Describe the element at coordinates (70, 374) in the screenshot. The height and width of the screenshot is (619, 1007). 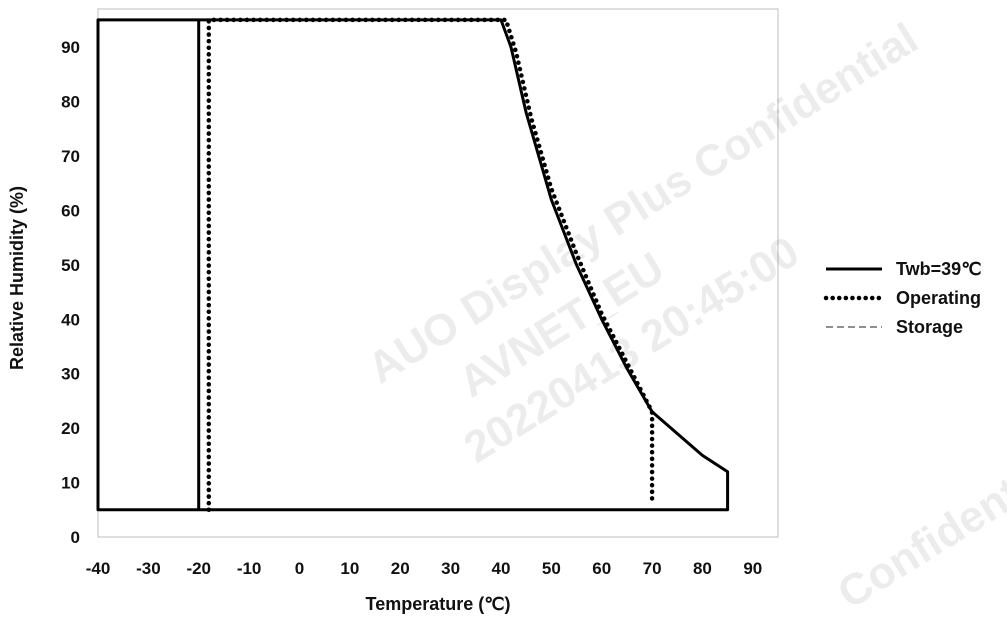
I see `y-tick-label: 30` at that location.